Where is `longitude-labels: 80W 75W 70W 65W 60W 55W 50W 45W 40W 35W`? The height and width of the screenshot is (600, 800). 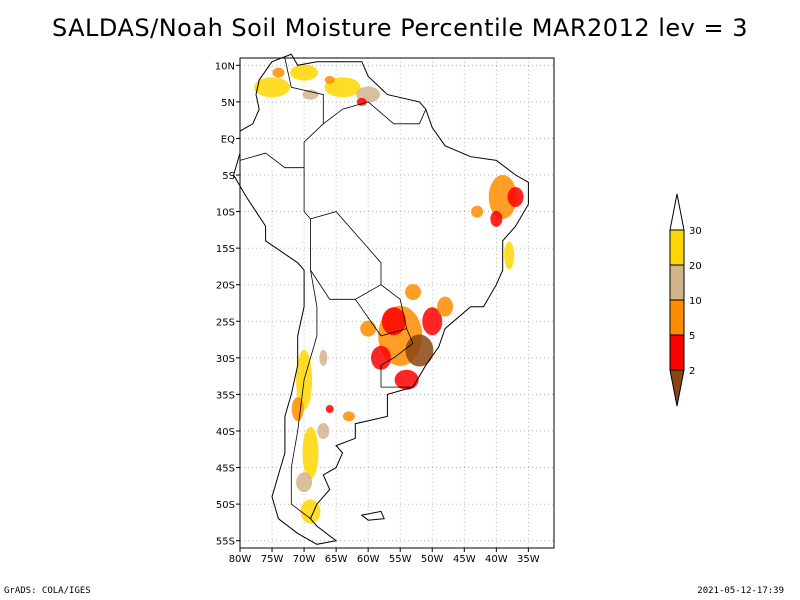 longitude-labels: 80W 75W 70W 65W 60W 55W 50W 45W 40W 35W is located at coordinates (384, 559).